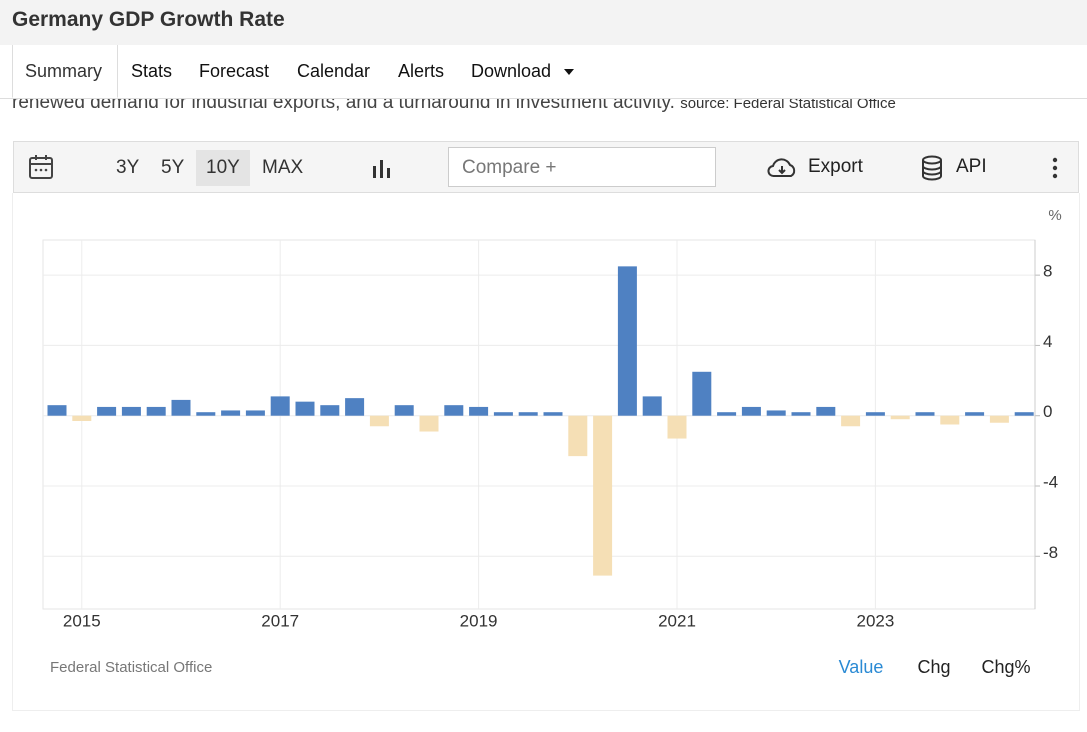 The width and height of the screenshot is (1087, 732). I want to click on tab: Download, so click(511, 71).